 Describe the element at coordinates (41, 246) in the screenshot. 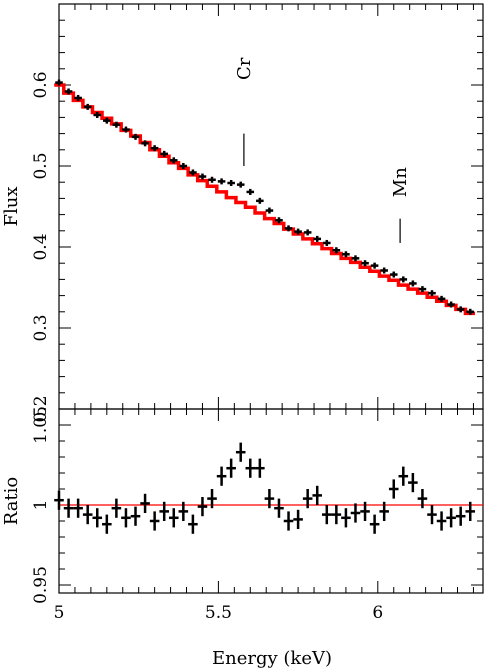

I see `flux-y-tick-label: 0.4` at that location.